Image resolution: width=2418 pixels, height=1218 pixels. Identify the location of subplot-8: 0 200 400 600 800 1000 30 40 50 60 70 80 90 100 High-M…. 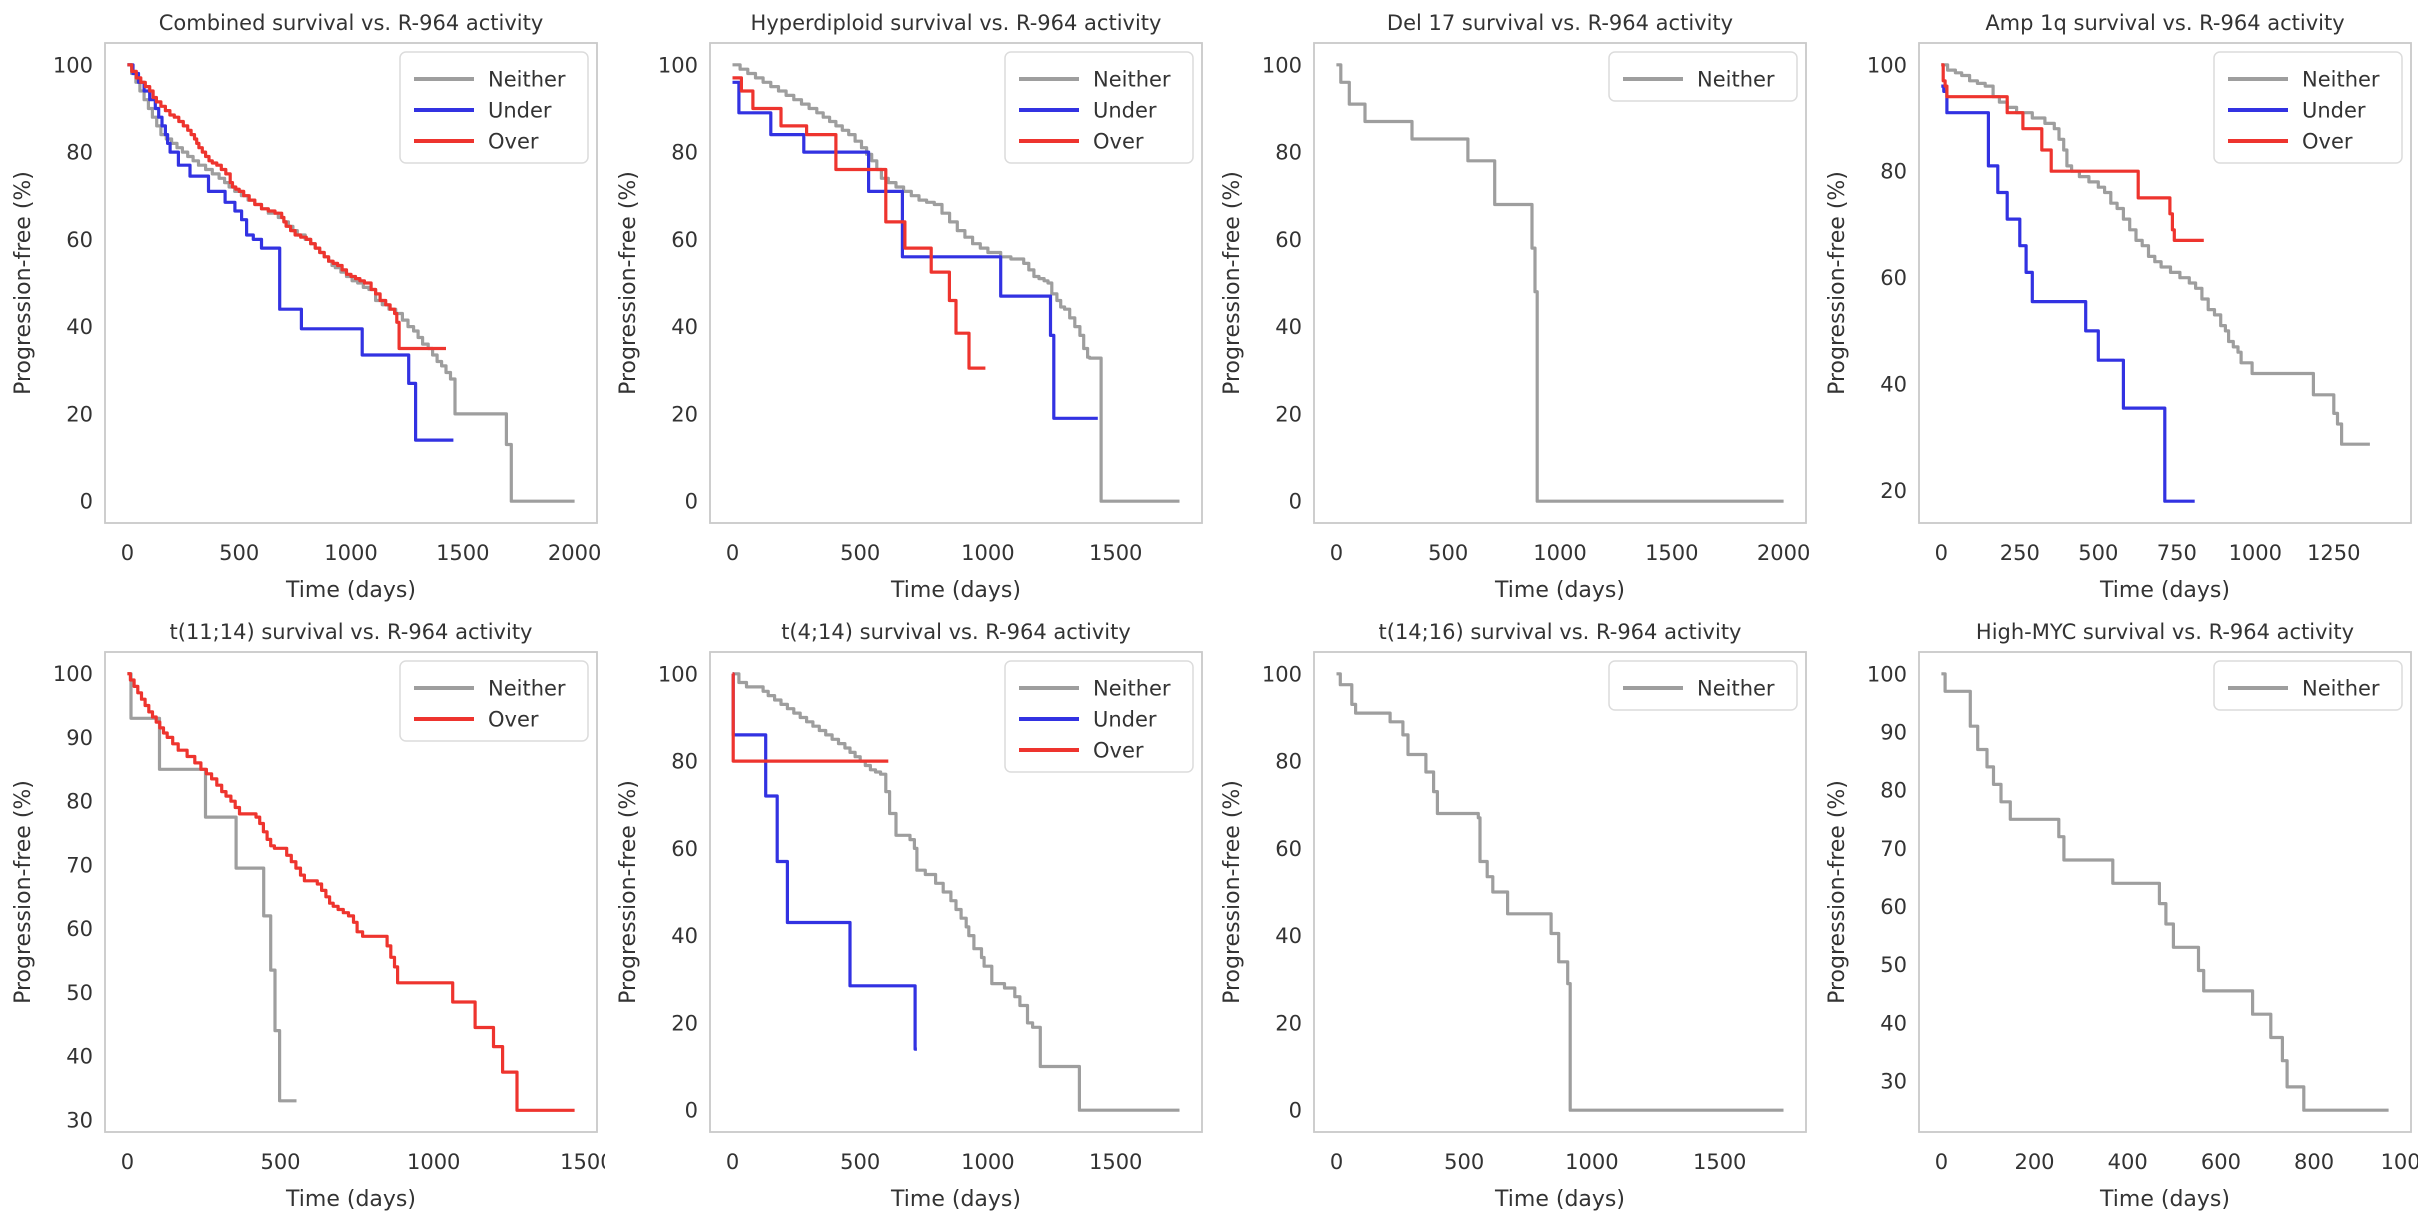
(2116, 913).